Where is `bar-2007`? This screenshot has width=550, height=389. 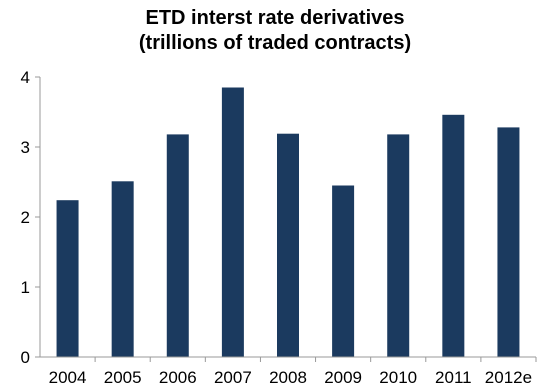 bar-2007 is located at coordinates (232, 222).